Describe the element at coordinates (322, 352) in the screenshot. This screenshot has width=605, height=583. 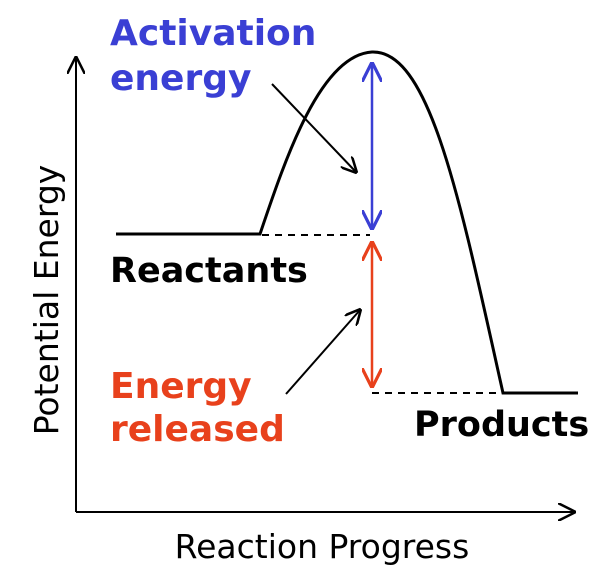
I see `released-pointer-arrow` at that location.